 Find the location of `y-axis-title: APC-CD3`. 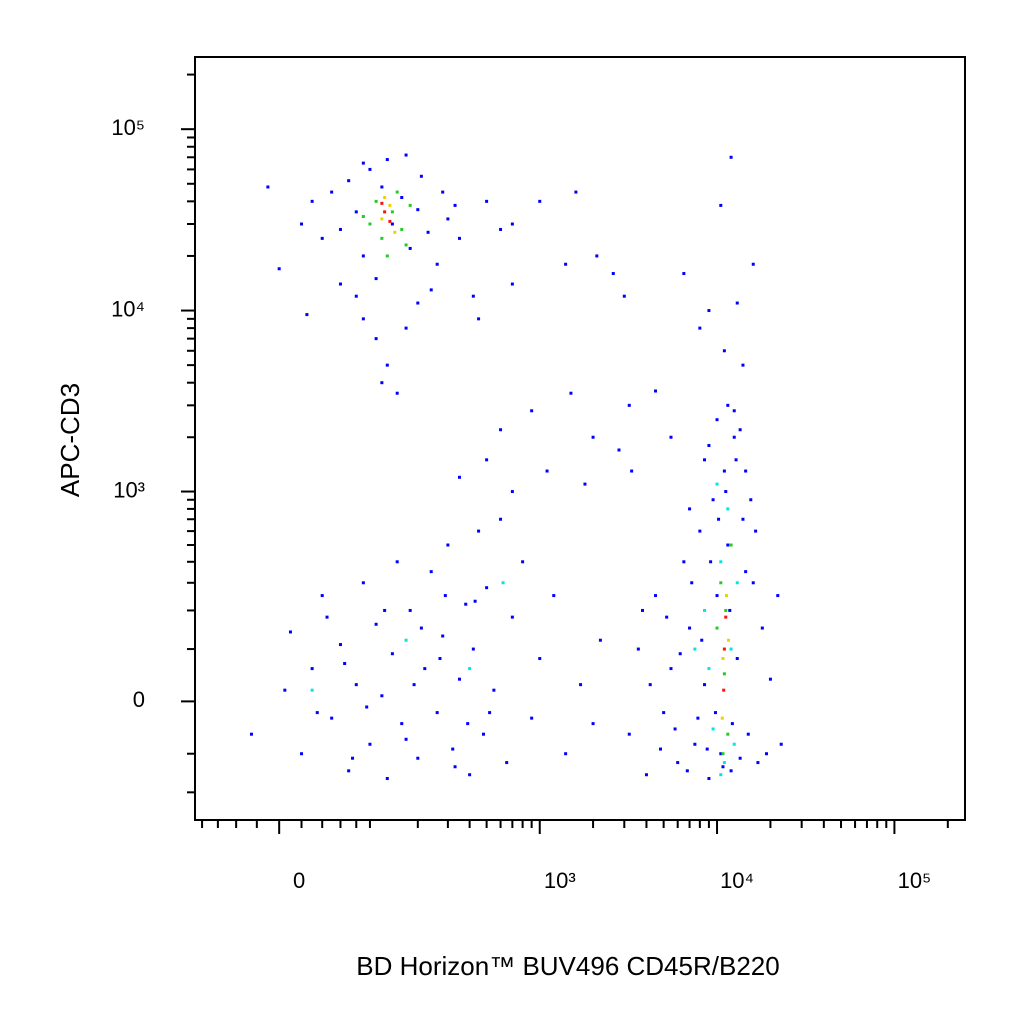

y-axis-title: APC-CD3 is located at coordinates (70, 440).